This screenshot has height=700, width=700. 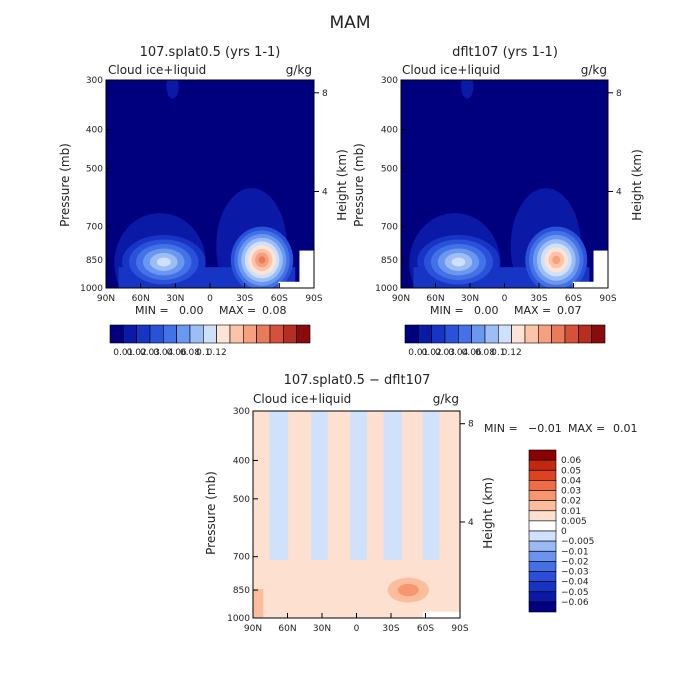 I want to click on x-tick-label: 30N, so click(x=175, y=299).